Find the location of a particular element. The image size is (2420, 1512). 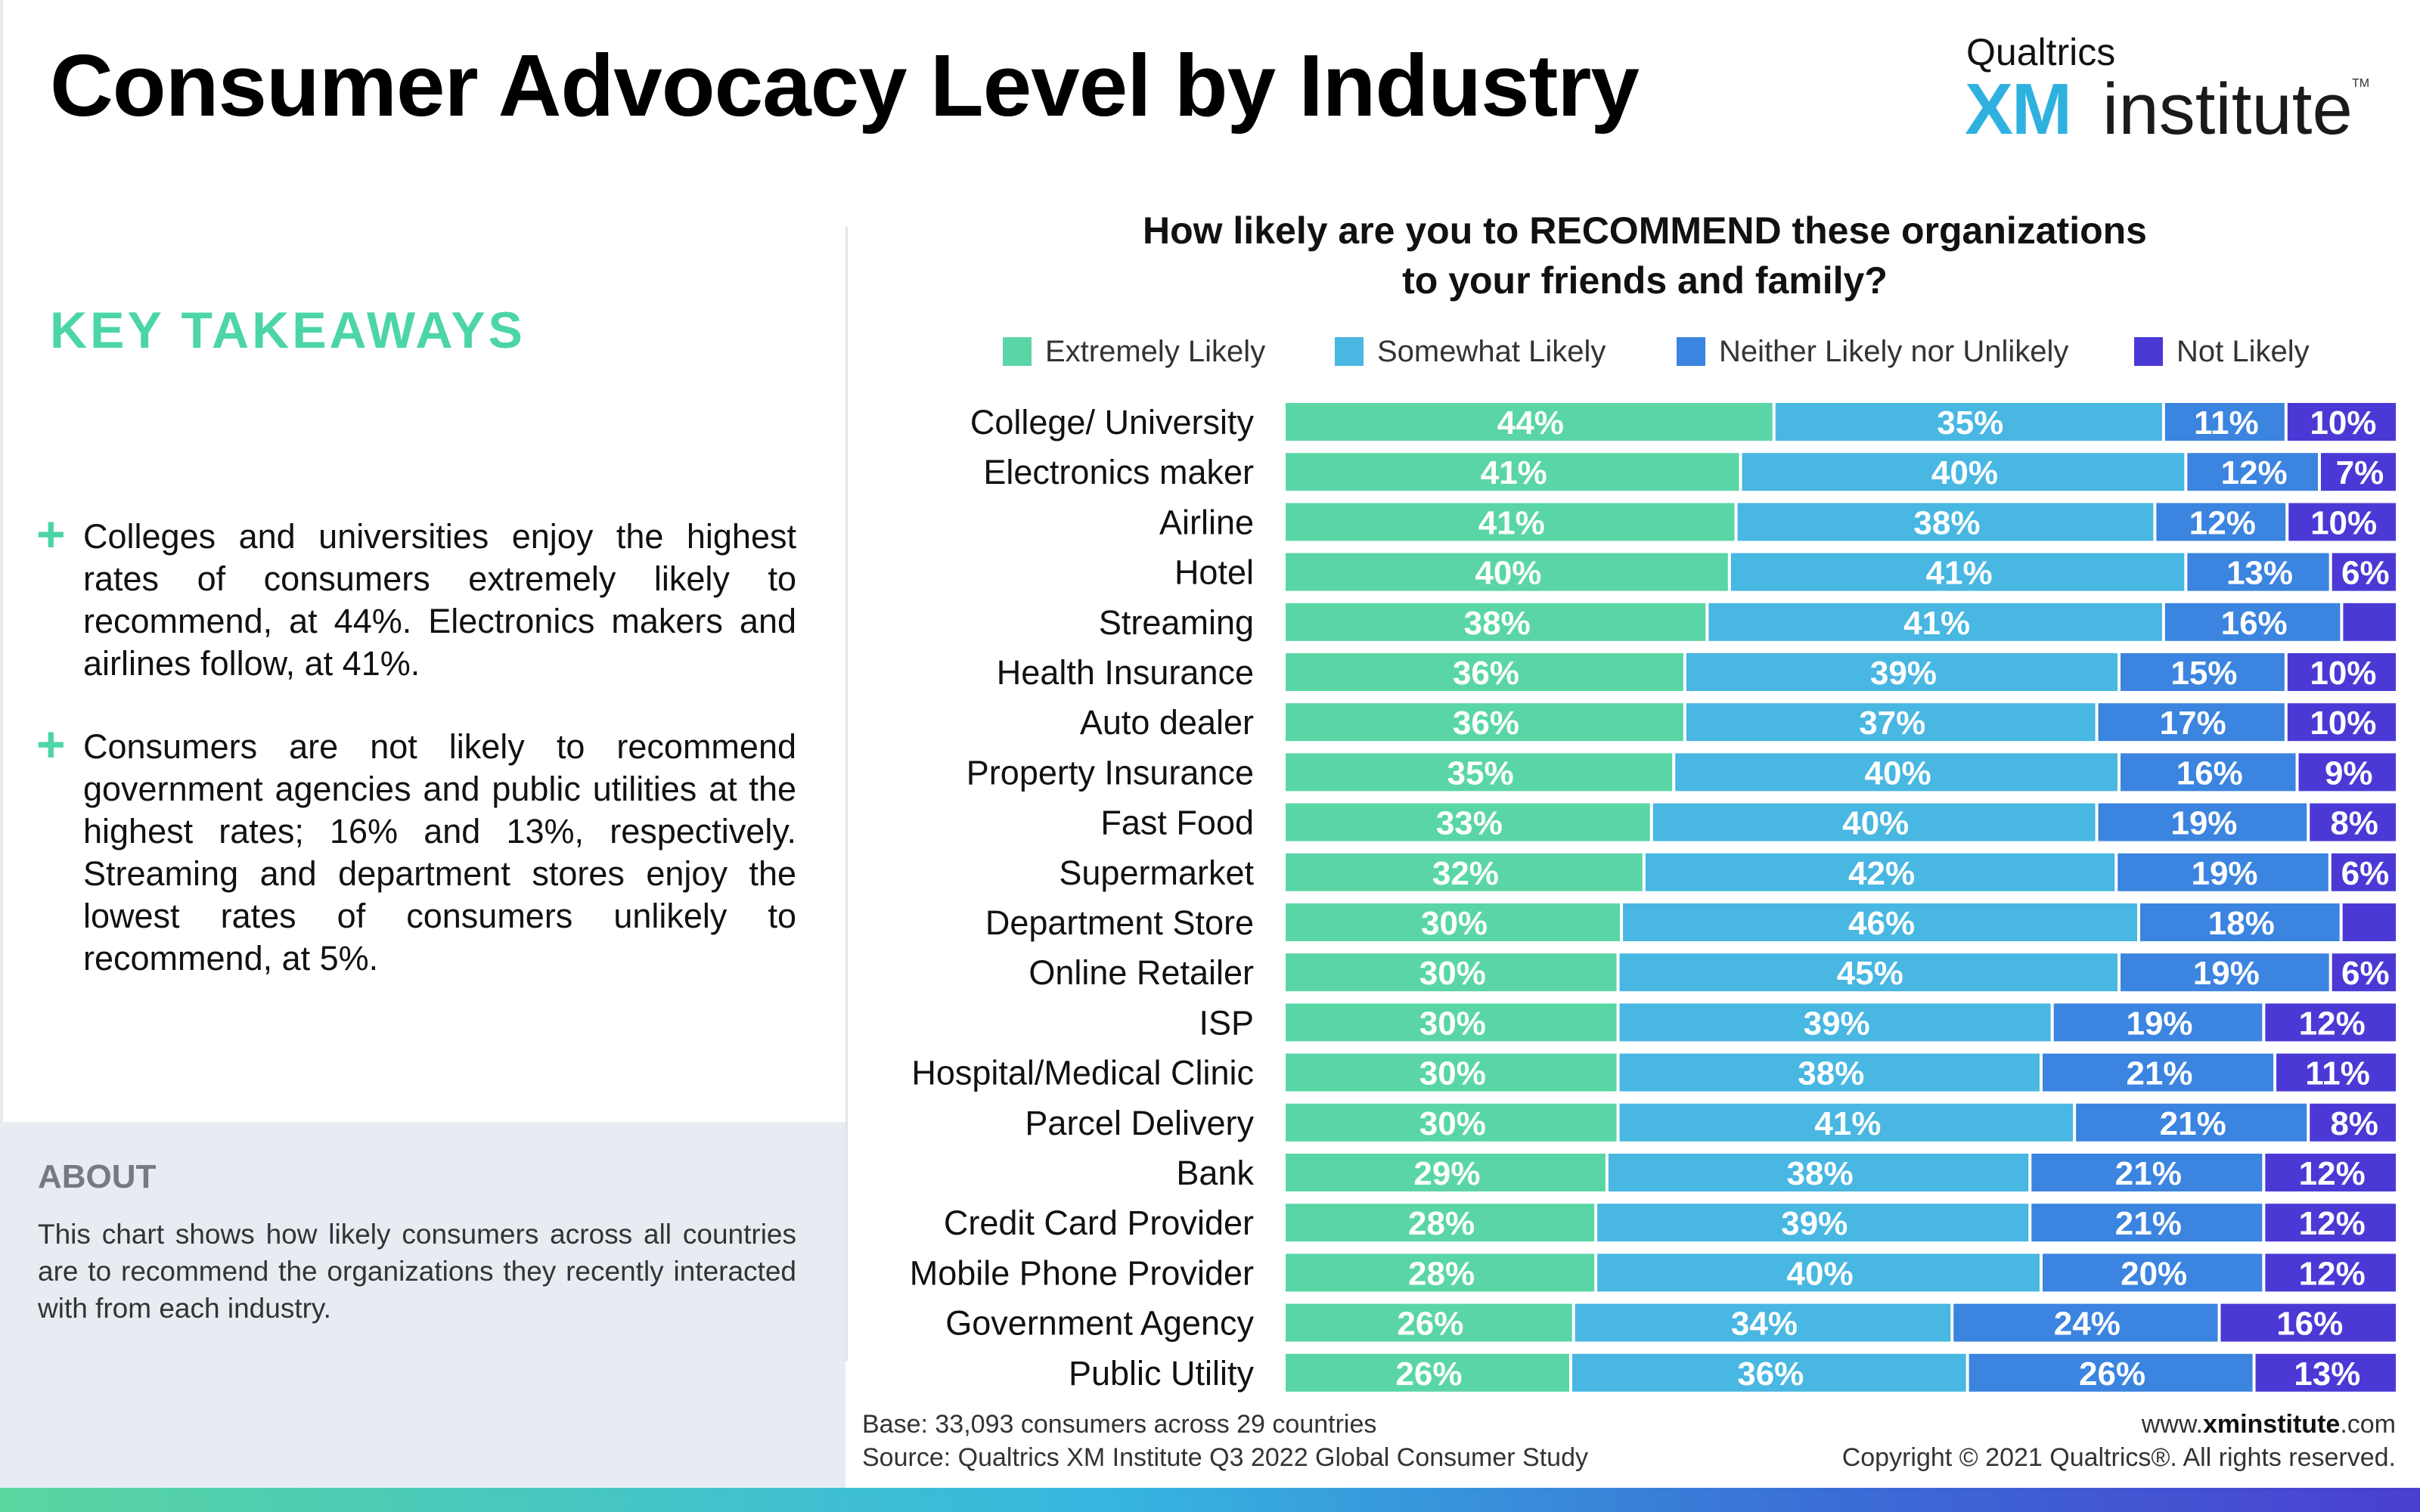

data-label: 18% is located at coordinates (2241, 923).